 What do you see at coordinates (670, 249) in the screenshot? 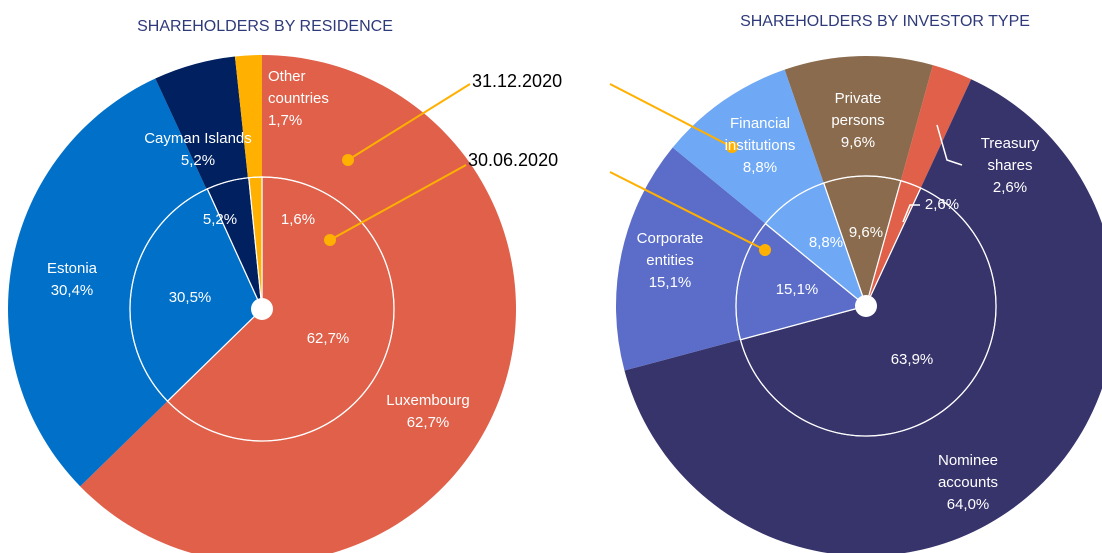
I see `category-label: Corporate entities` at bounding box center [670, 249].